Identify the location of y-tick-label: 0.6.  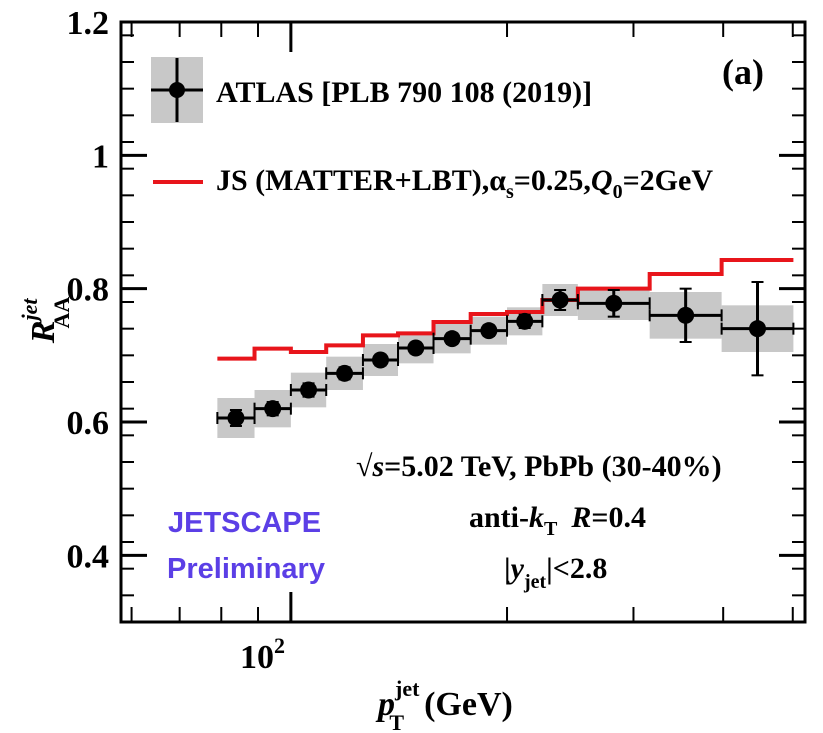
(88, 423).